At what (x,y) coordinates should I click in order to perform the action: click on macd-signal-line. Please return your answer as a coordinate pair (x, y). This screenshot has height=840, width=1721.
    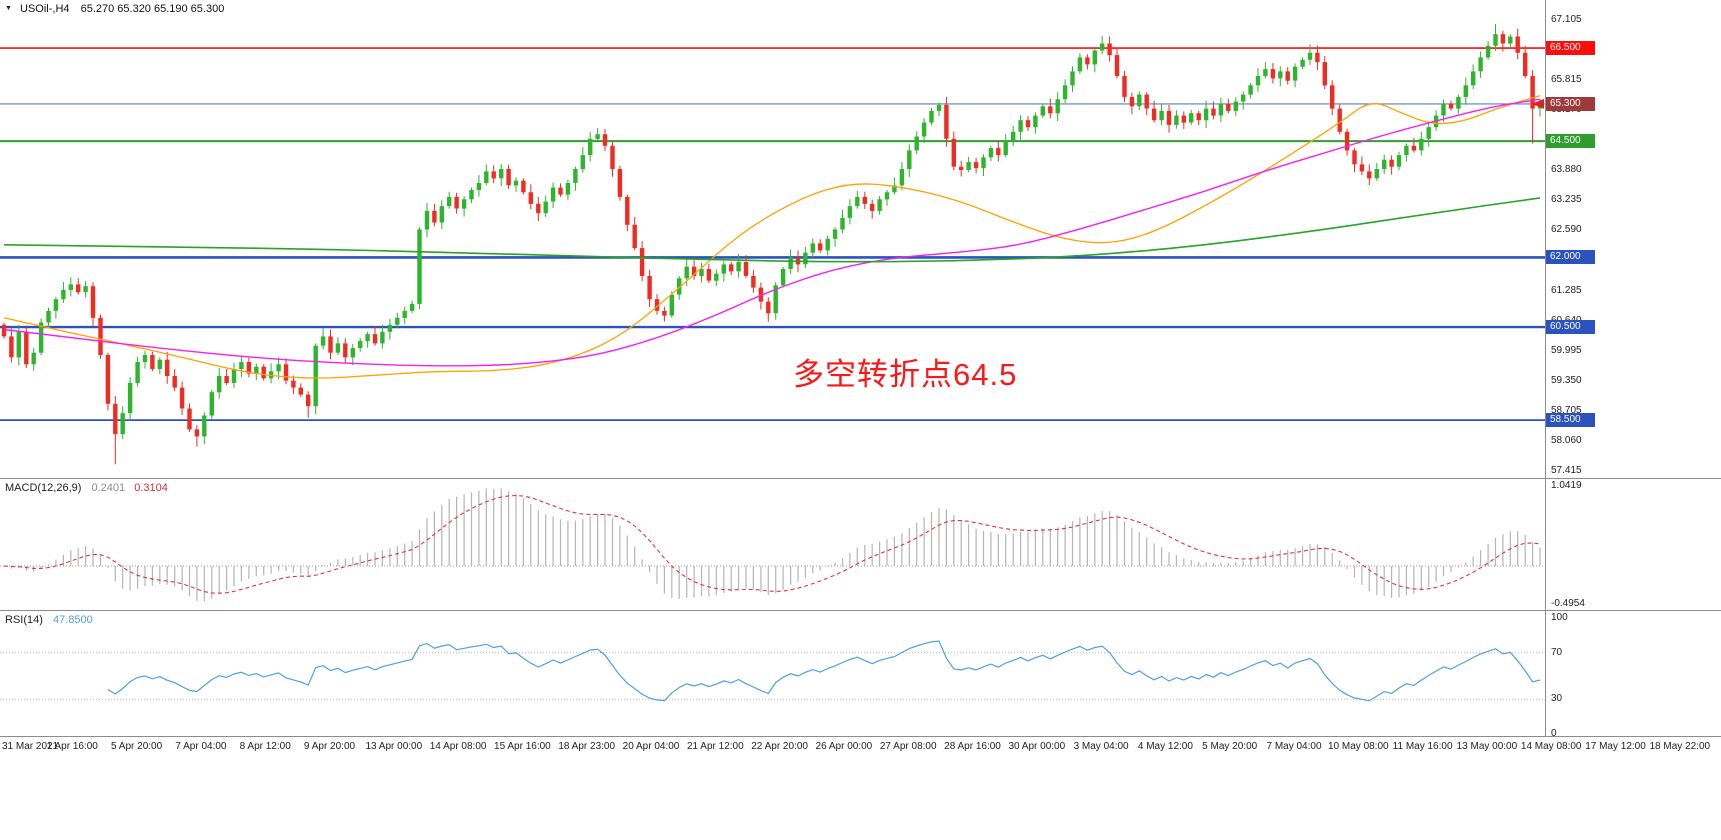
    Looking at the image, I should click on (772, 544).